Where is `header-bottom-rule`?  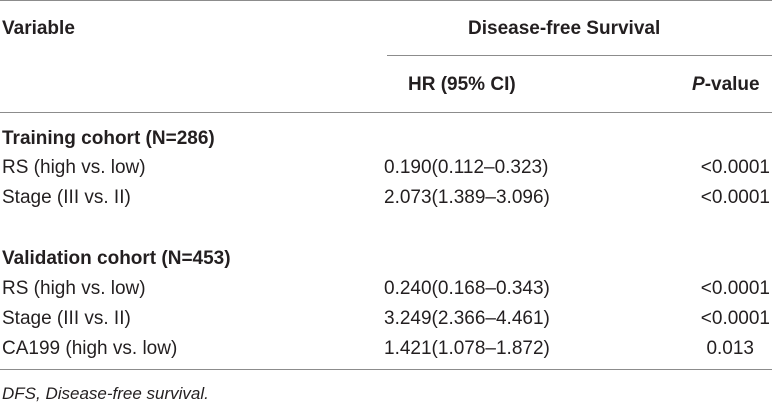 header-bottom-rule is located at coordinates (386, 112).